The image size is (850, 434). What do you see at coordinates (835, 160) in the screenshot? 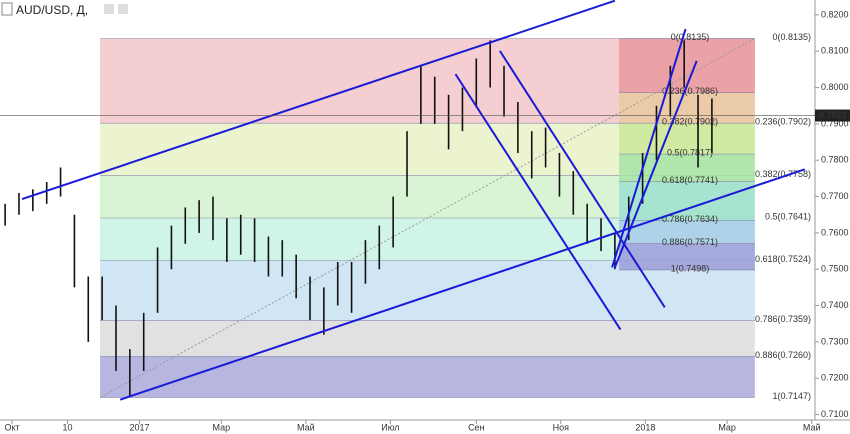
I see `y-tick-label: 0.7800` at bounding box center [835, 160].